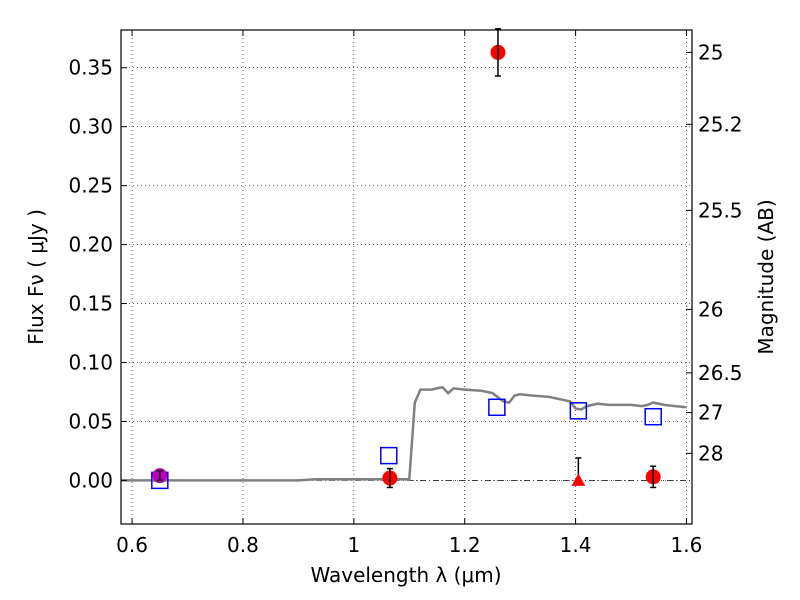  I want to click on x-tick-label: 1.6, so click(687, 545).